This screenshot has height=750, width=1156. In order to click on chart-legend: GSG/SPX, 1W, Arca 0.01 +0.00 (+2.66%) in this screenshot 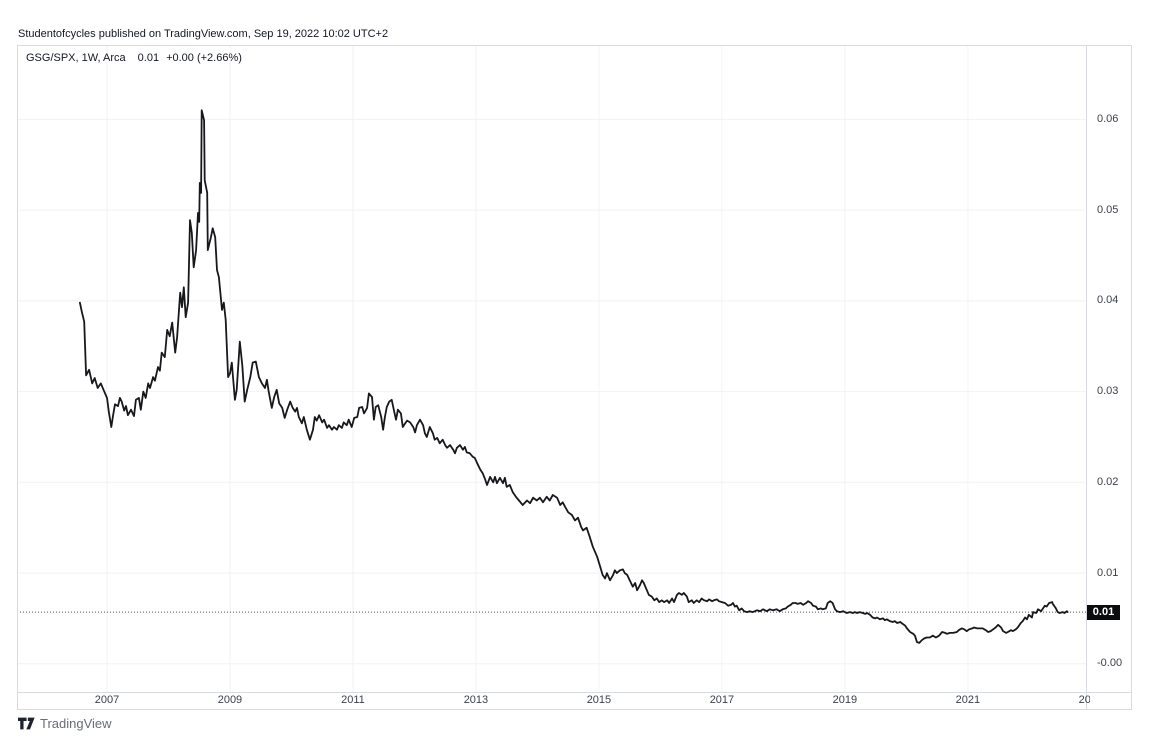, I will do `click(134, 58)`.